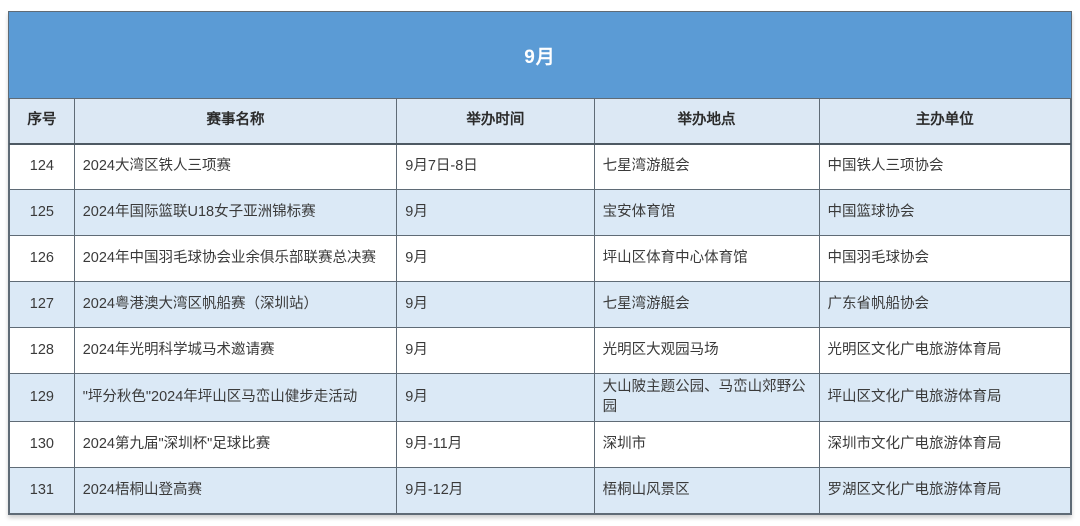  I want to click on header-row: 序号 赛事名称 举办时间 举办地点 主办单位, so click(540, 121).